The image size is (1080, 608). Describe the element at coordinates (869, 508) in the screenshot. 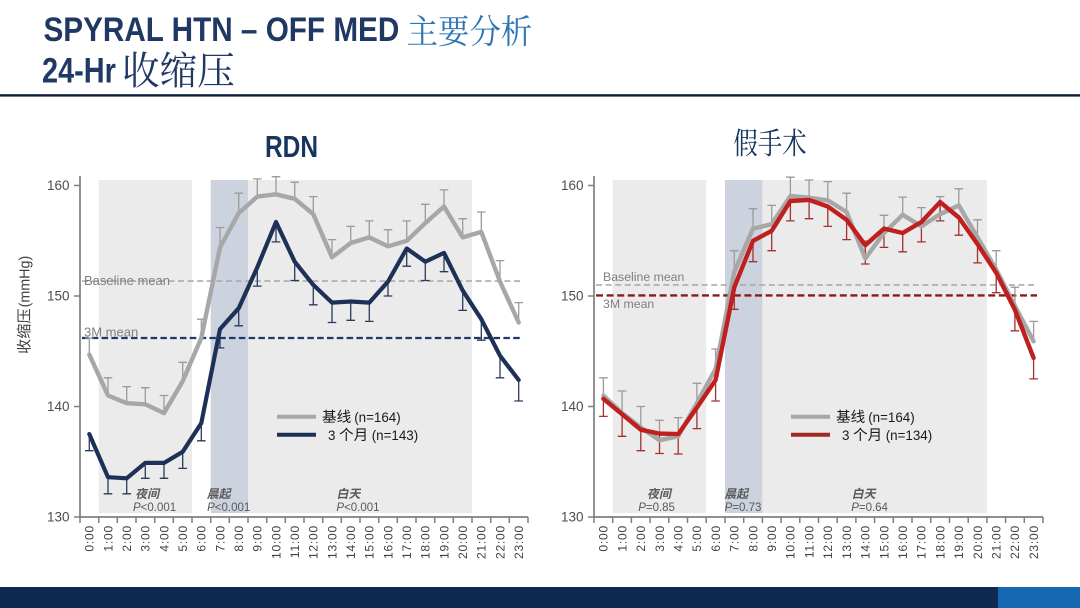

I see `svg-text: P=0.64` at that location.